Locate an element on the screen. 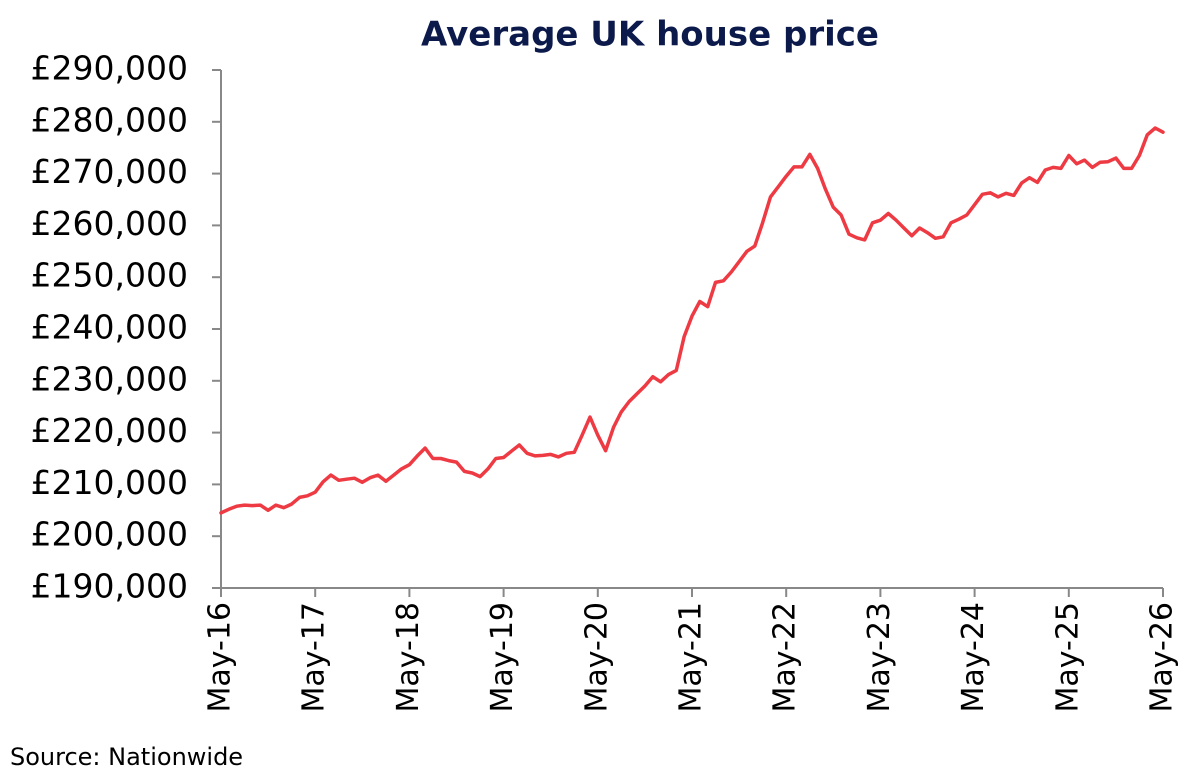 This screenshot has height=784, width=1200. y-tick-label: £250,000 is located at coordinates (109, 275).